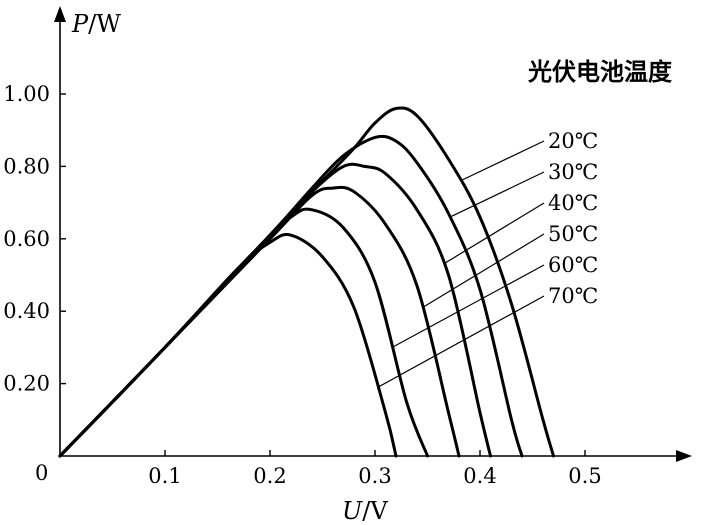 Image resolution: width=705 pixels, height=525 pixels. I want to click on series-label: 30℃, so click(573, 172).